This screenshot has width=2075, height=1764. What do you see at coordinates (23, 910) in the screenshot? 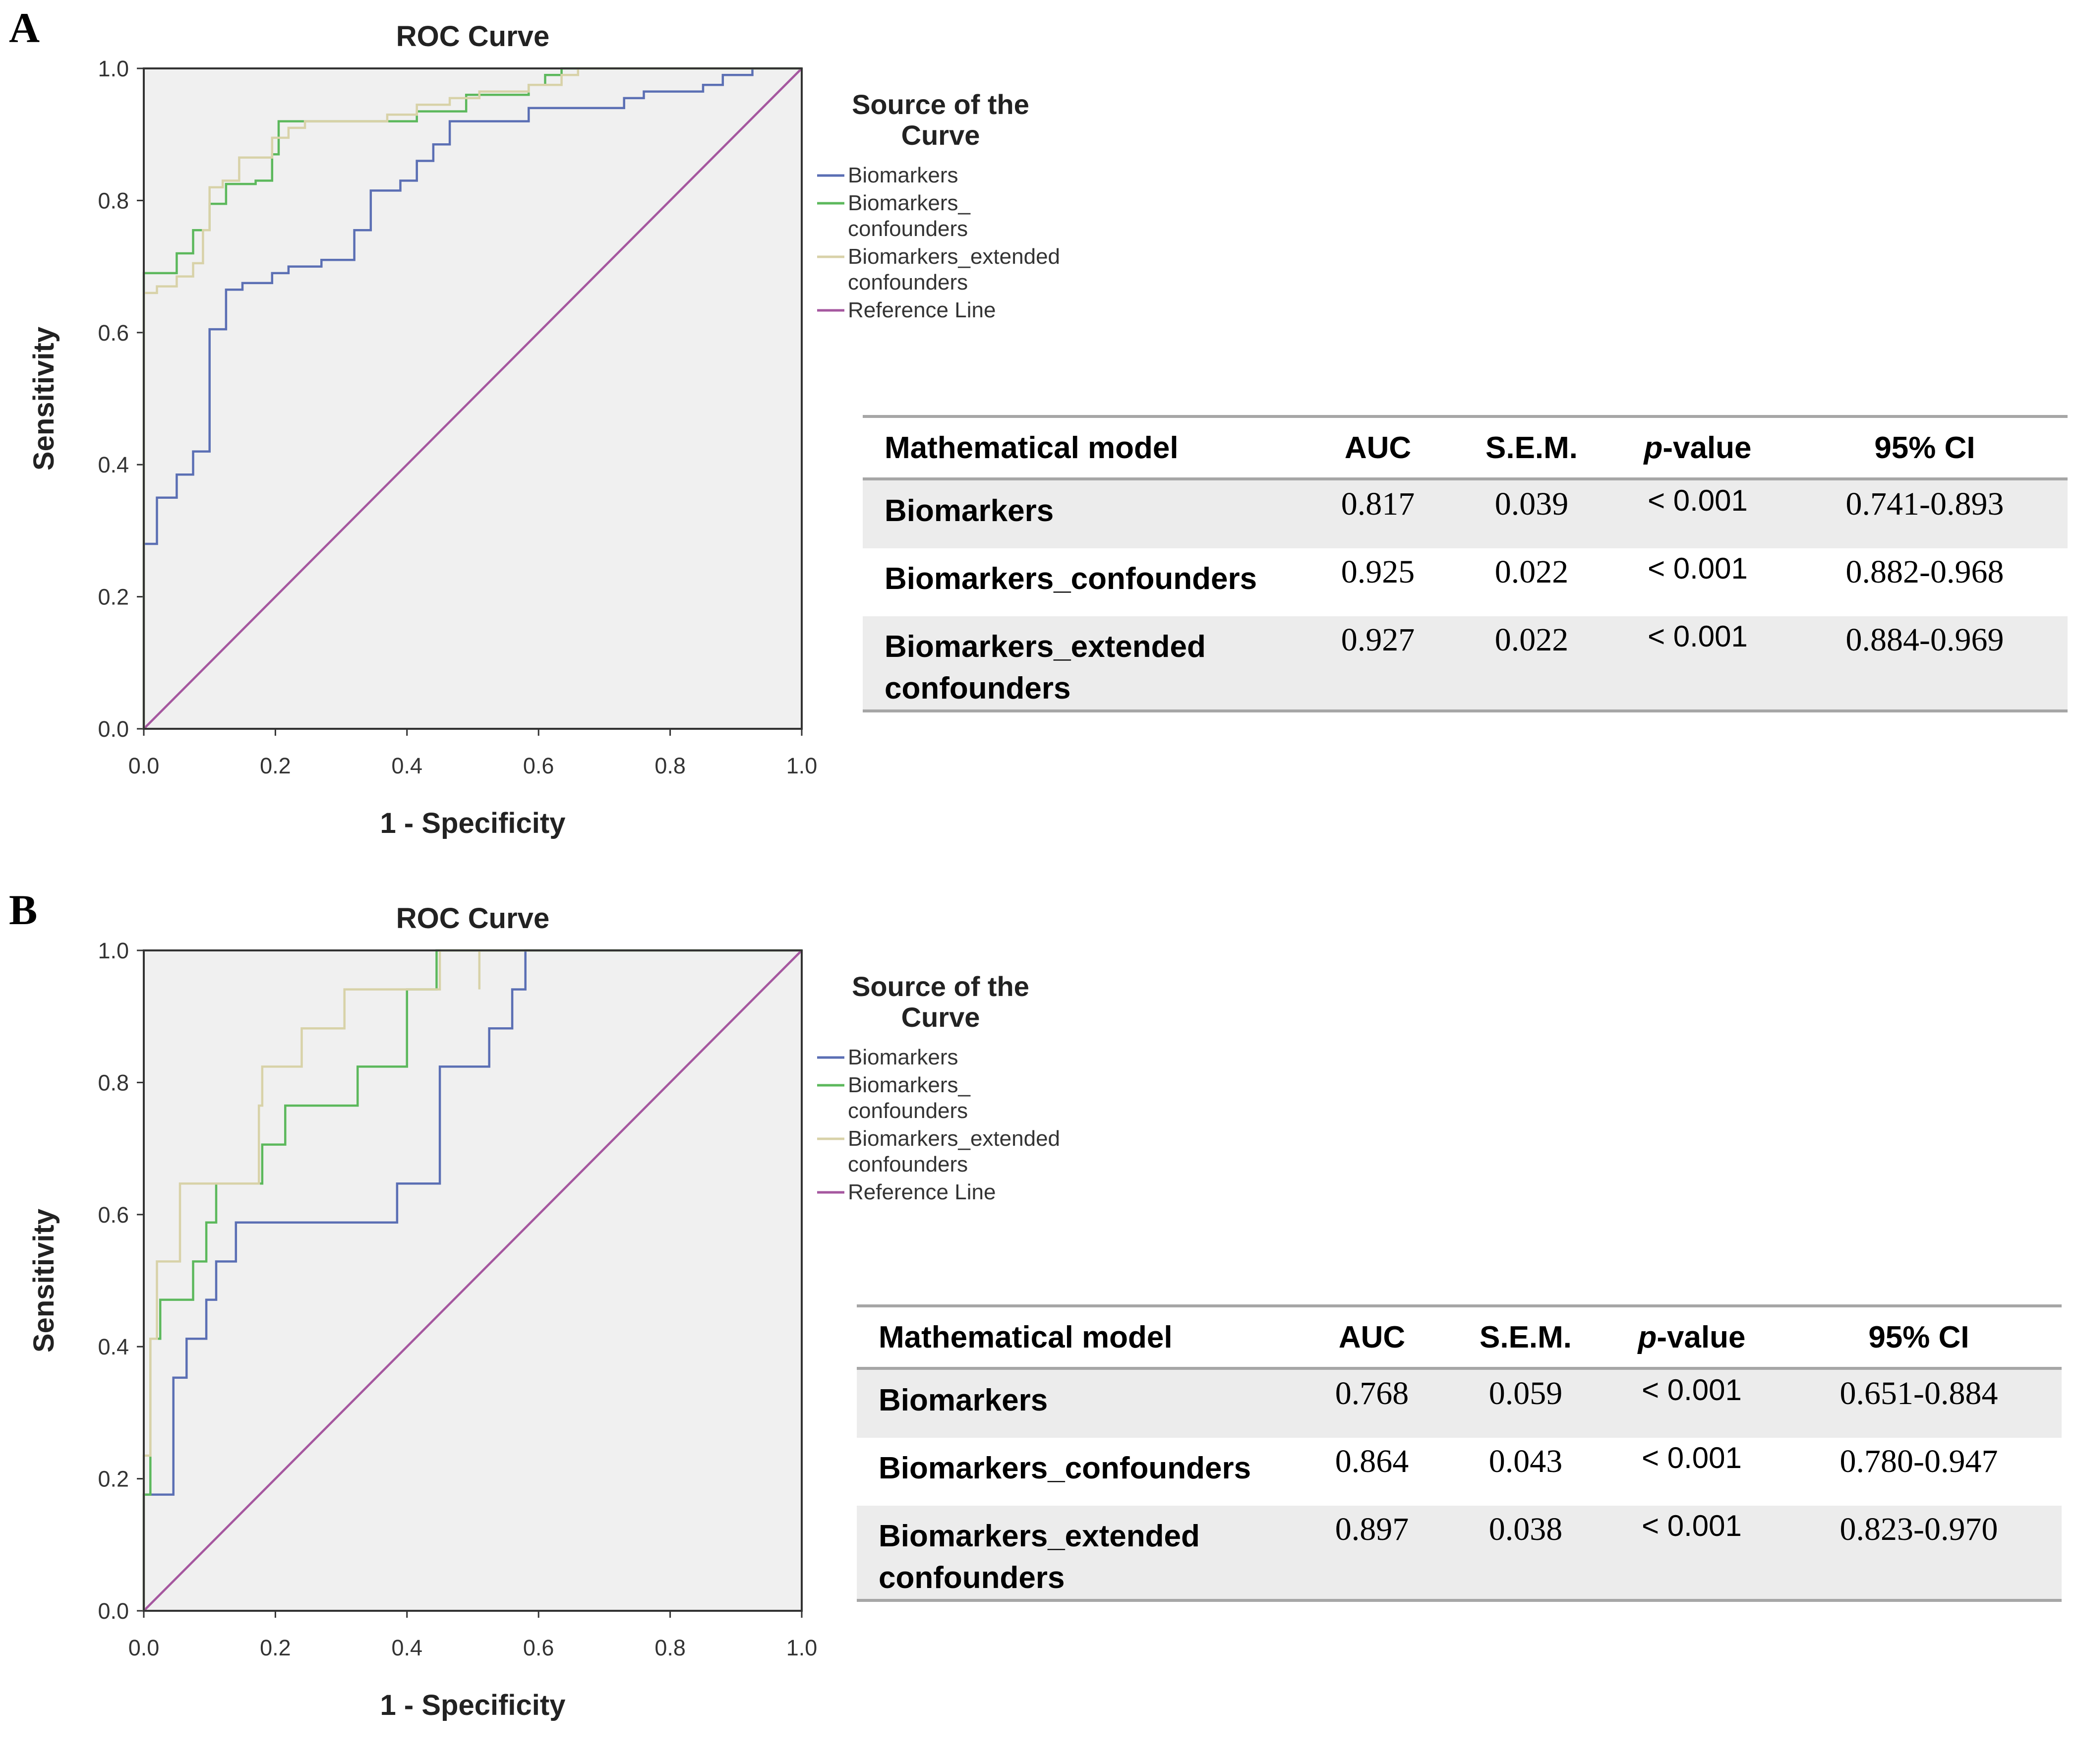
I see `panel-label: B` at bounding box center [23, 910].